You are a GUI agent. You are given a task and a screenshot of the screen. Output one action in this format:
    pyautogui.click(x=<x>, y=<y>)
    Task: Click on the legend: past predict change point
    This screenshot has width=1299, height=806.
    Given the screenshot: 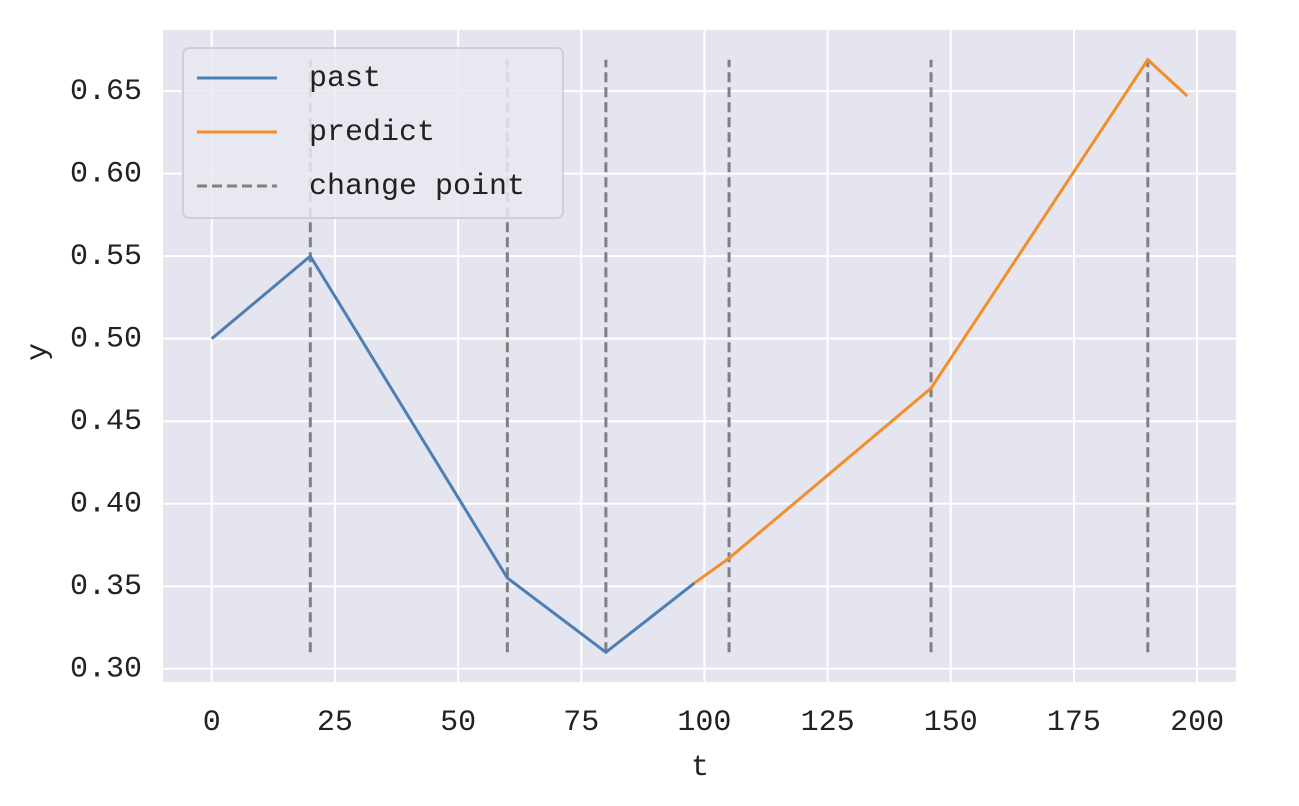 What is the action you would take?
    pyautogui.click(x=373, y=133)
    